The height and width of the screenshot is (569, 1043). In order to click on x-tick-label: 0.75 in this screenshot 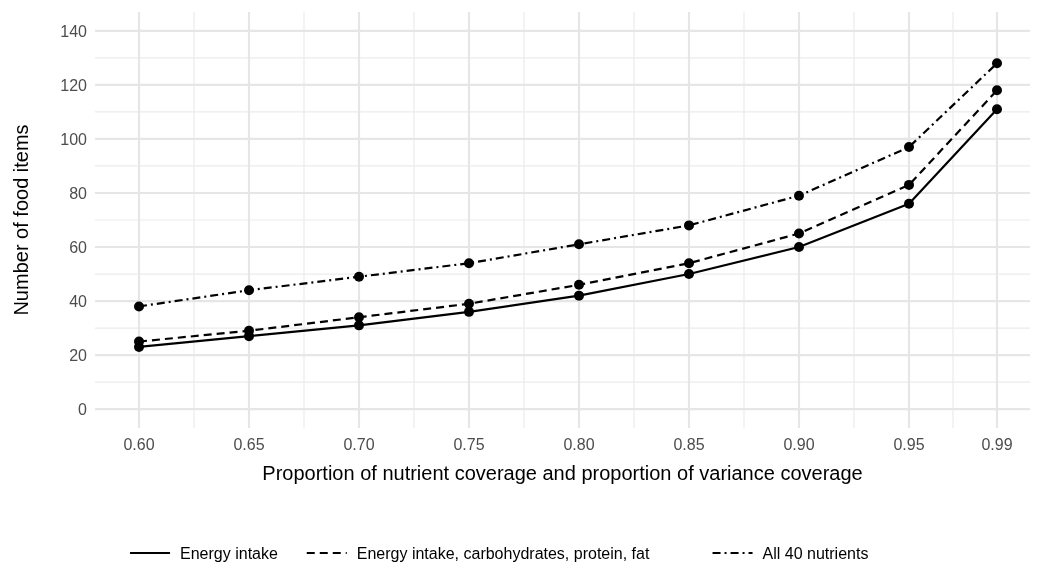, I will do `click(469, 444)`.